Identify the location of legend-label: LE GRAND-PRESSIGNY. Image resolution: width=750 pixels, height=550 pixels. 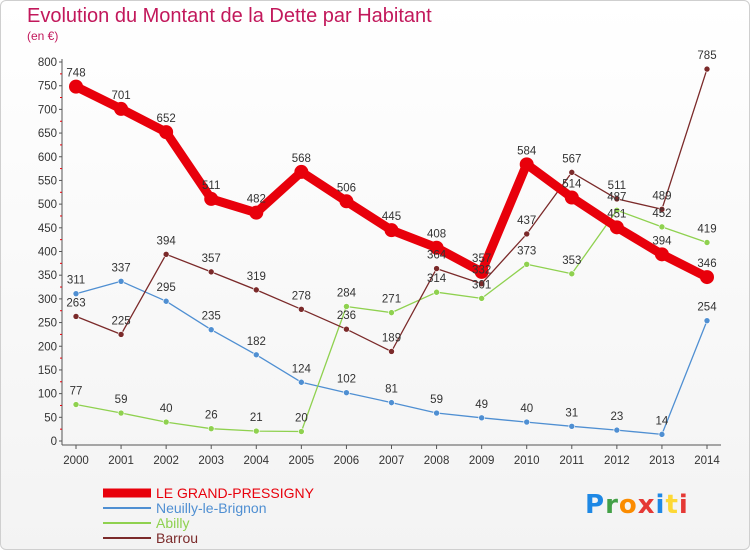
(235, 493).